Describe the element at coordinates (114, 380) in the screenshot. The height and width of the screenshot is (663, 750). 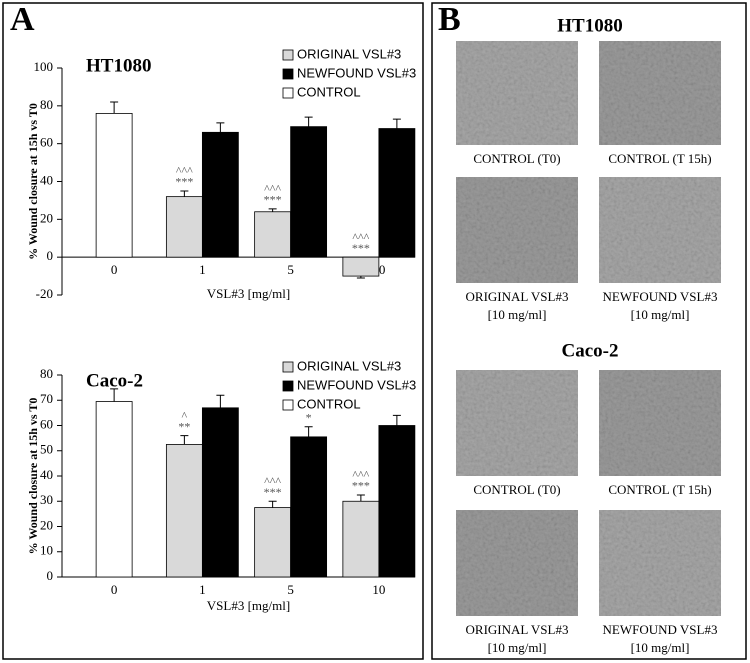
I see `chart-title: Caco-2` at that location.